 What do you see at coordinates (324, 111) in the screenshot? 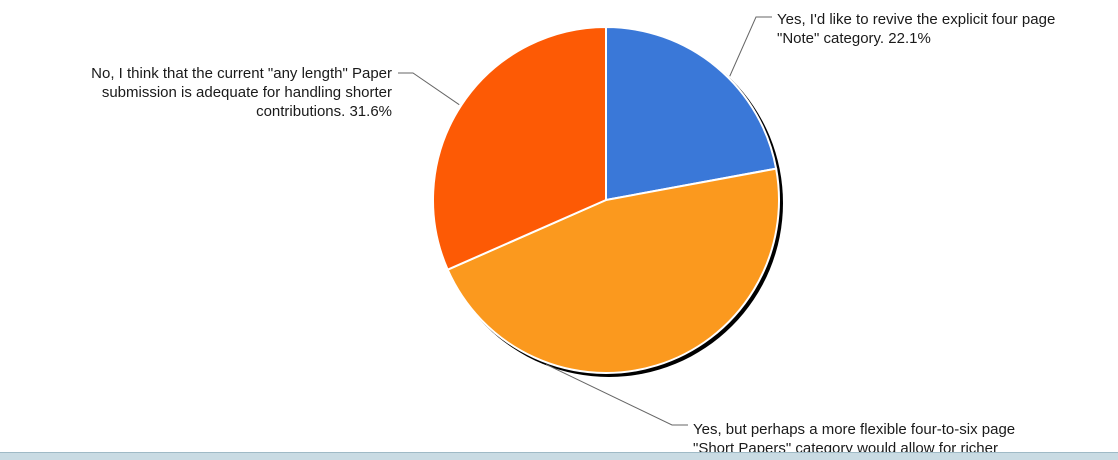
I see `slice-label-3-line-3: contributions. 31.6%` at bounding box center [324, 111].